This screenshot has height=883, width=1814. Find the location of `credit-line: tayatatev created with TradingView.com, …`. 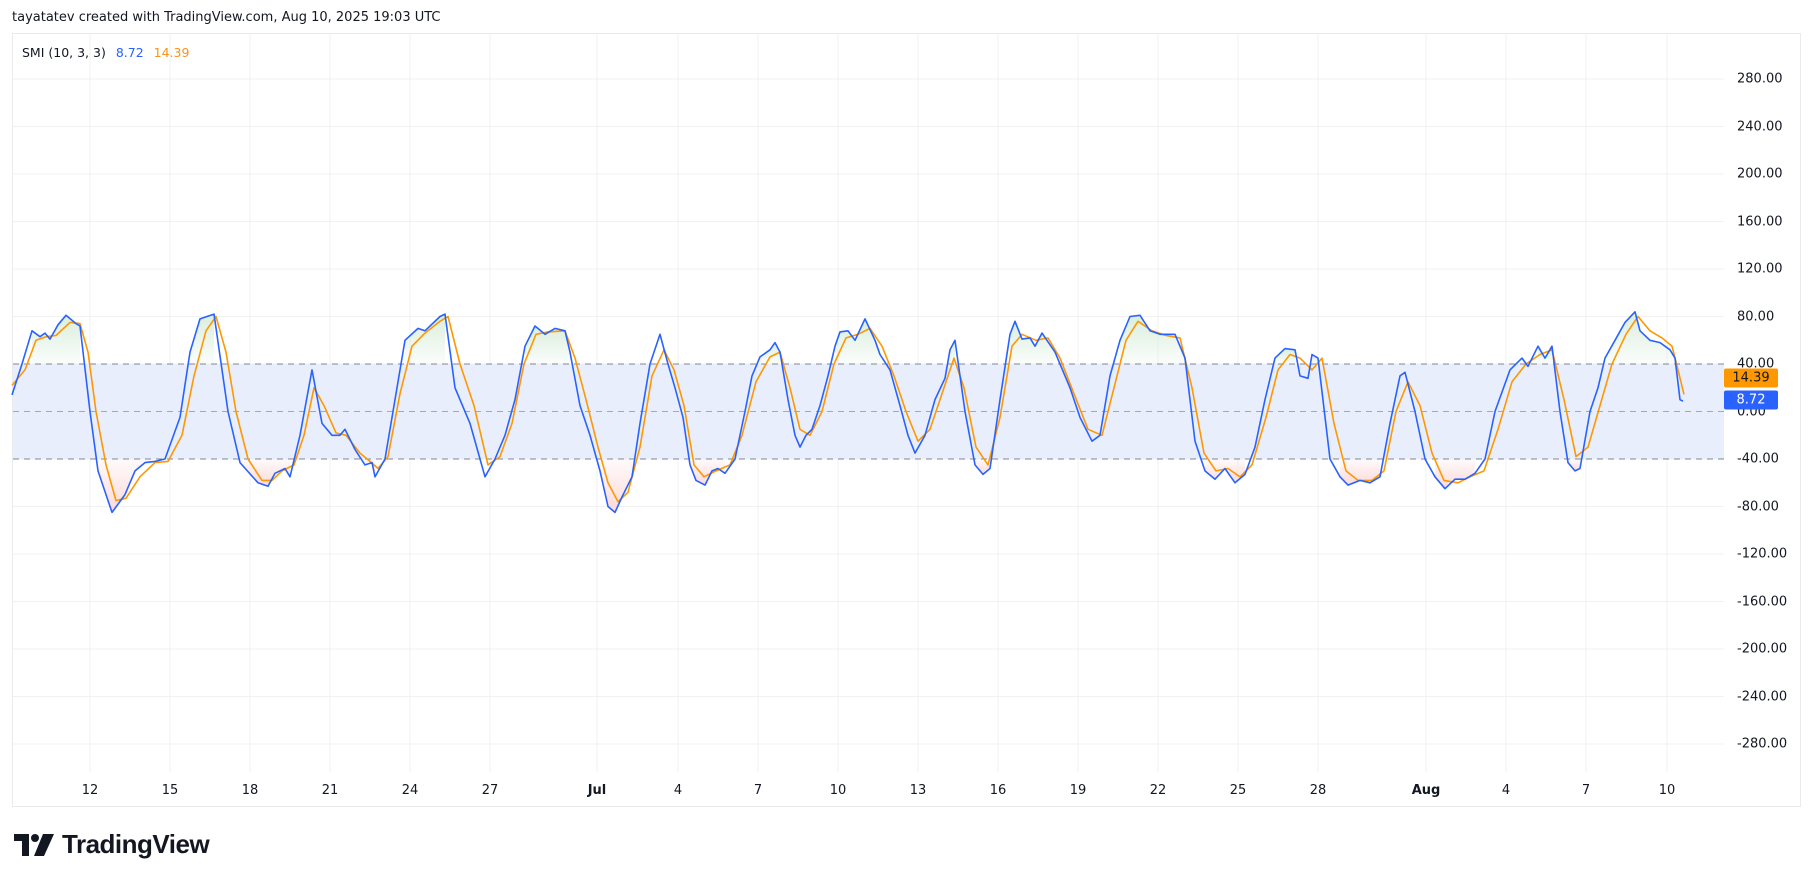

credit-line: tayatatev created with TradingView.com, … is located at coordinates (226, 17).